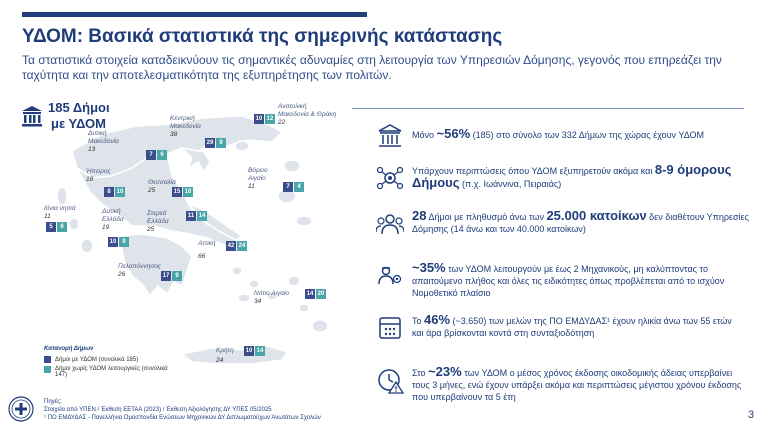 This screenshot has height=432, width=768. Describe the element at coordinates (207, 243) in the screenshot. I see `region-name: Αττική` at that location.